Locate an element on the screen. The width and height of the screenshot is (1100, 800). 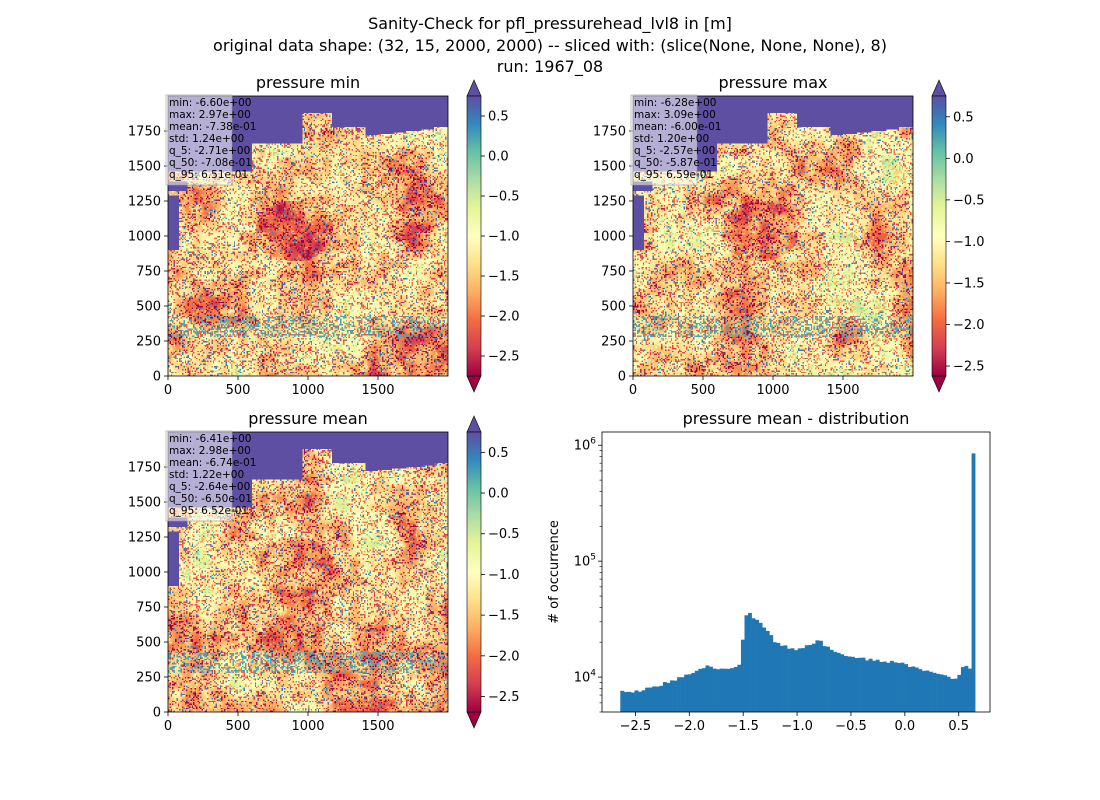
y-tick-label: 750 is located at coordinates (613, 272).